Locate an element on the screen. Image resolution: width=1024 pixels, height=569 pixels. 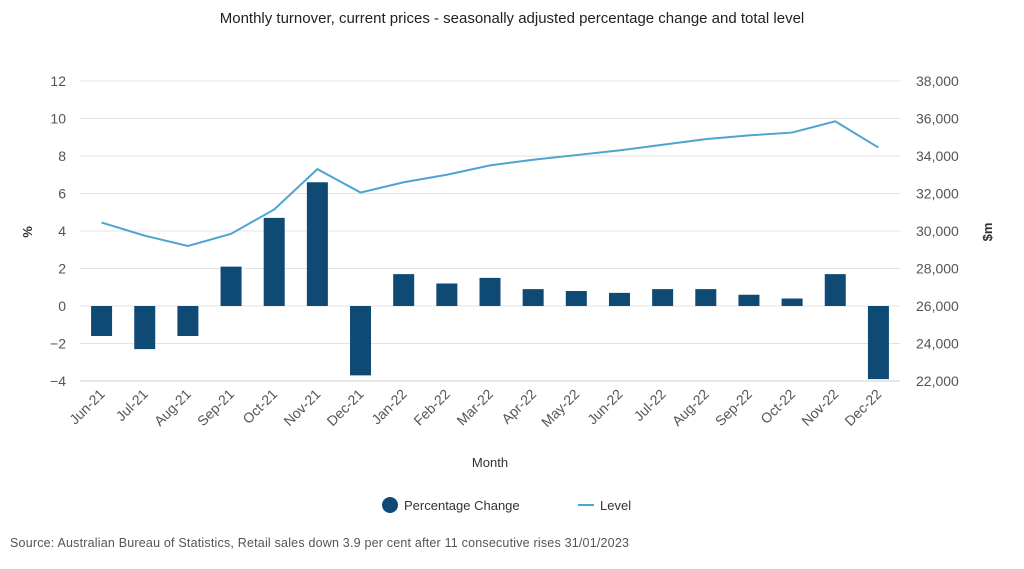
x-tick-label: Jan-22 is located at coordinates (389, 407).